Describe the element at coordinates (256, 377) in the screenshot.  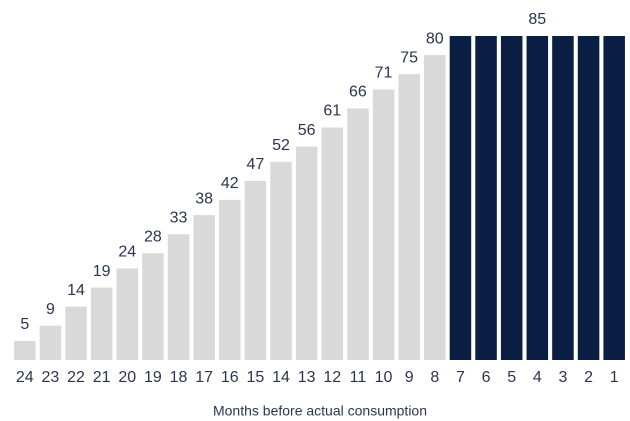
I see `x-tick-label: 15` at that location.